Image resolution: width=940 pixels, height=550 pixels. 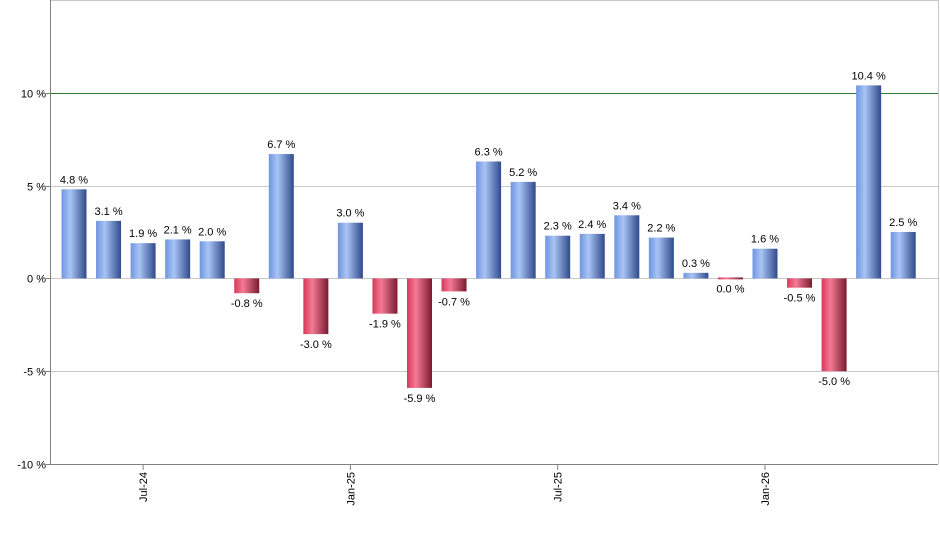 What do you see at coordinates (730, 289) in the screenshot?
I see `bar-value-label: 0.0 %` at bounding box center [730, 289].